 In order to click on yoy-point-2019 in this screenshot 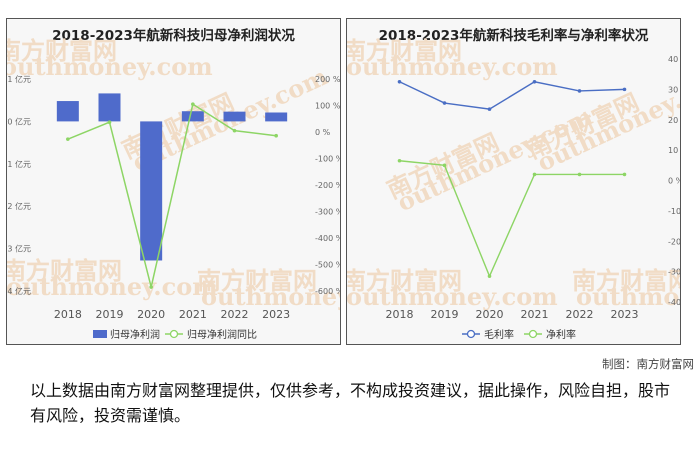, I will do `click(109, 122)`.